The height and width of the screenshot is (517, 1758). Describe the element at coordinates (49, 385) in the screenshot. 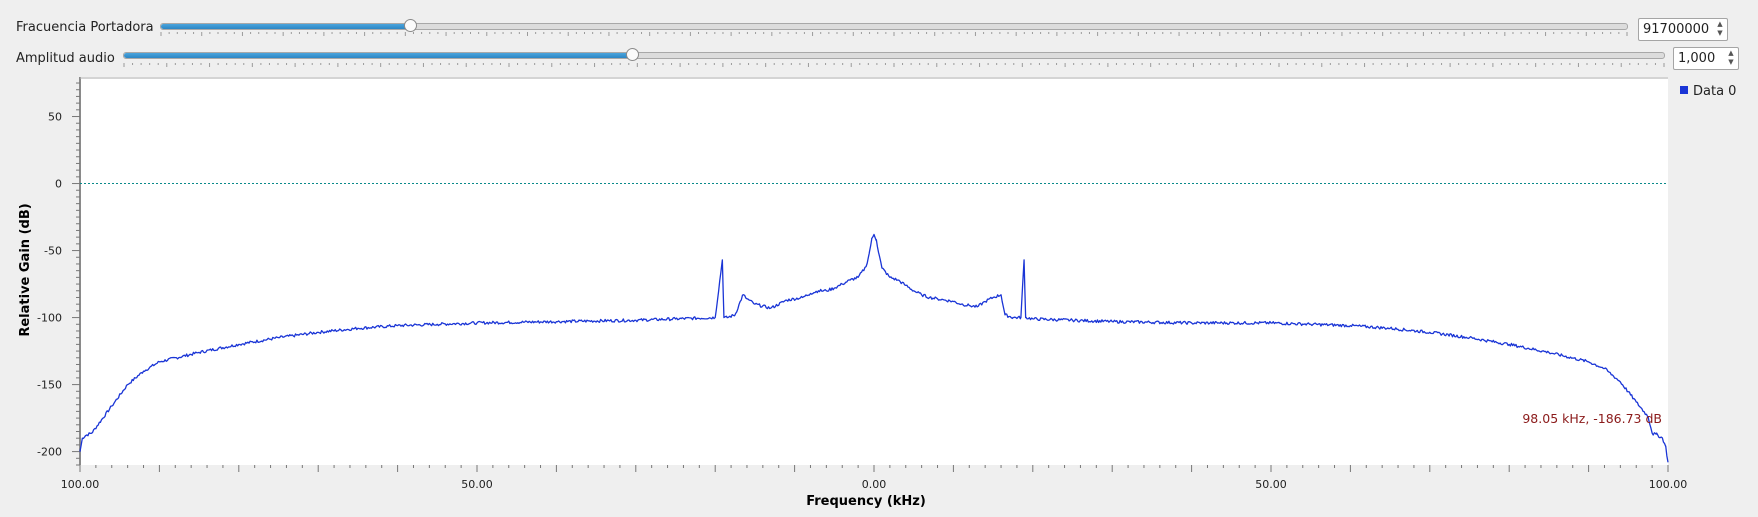

I see `y-tick-label: -150` at that location.